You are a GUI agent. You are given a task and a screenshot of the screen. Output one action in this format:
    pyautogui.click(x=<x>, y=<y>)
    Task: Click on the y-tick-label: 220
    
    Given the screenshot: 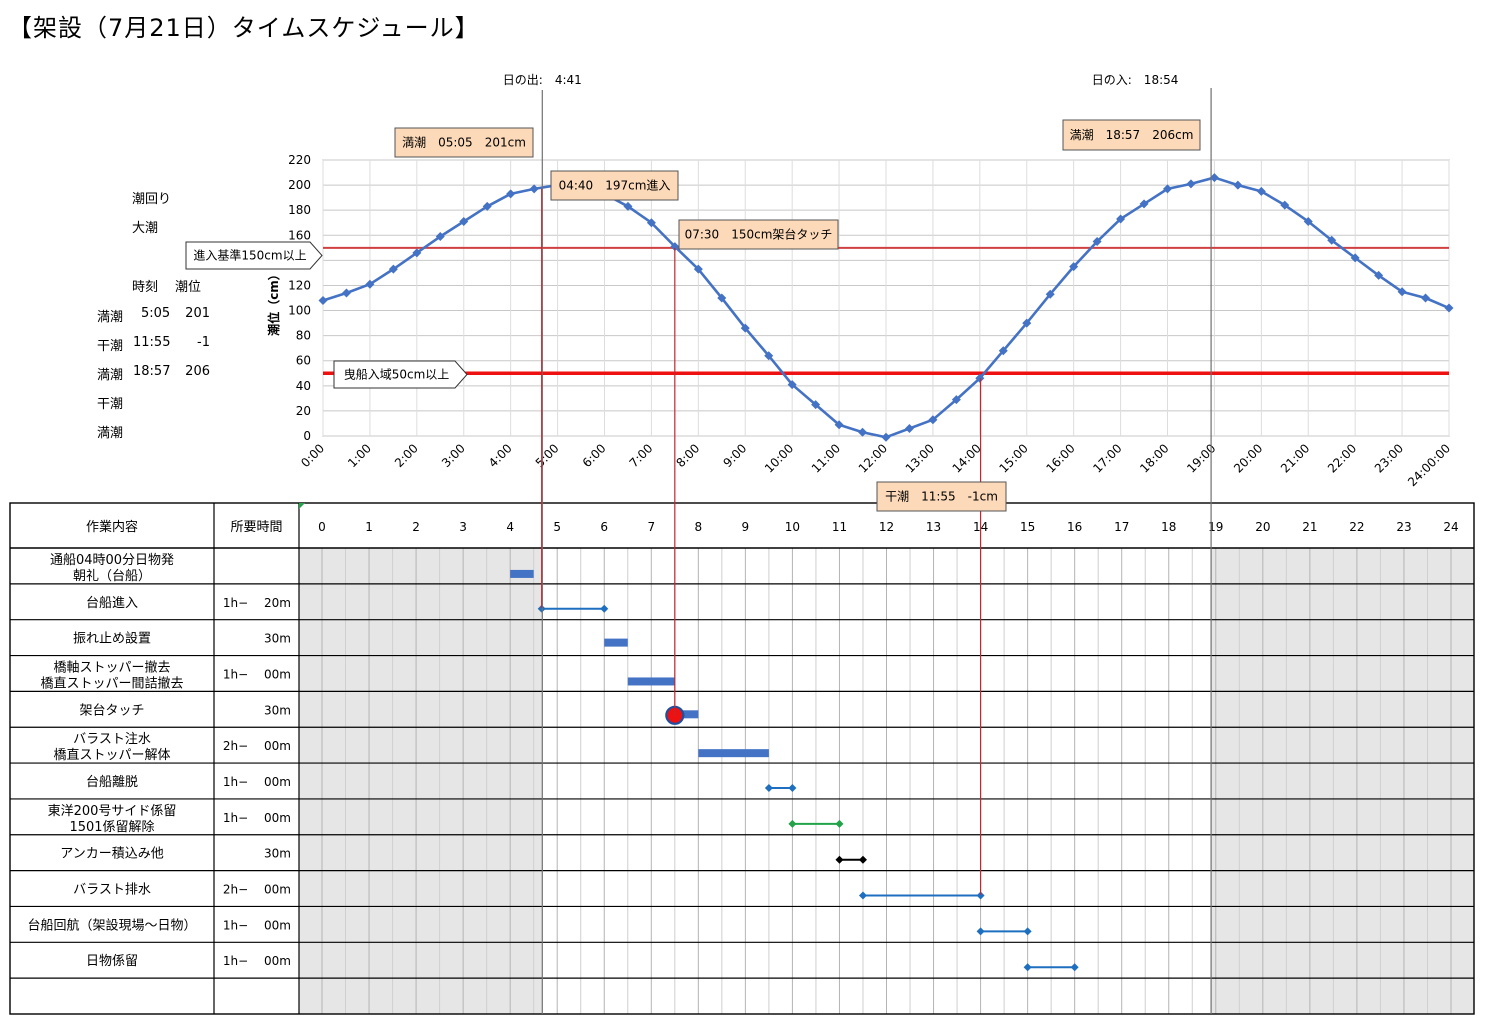 What is the action you would take?
    pyautogui.click(x=299, y=160)
    